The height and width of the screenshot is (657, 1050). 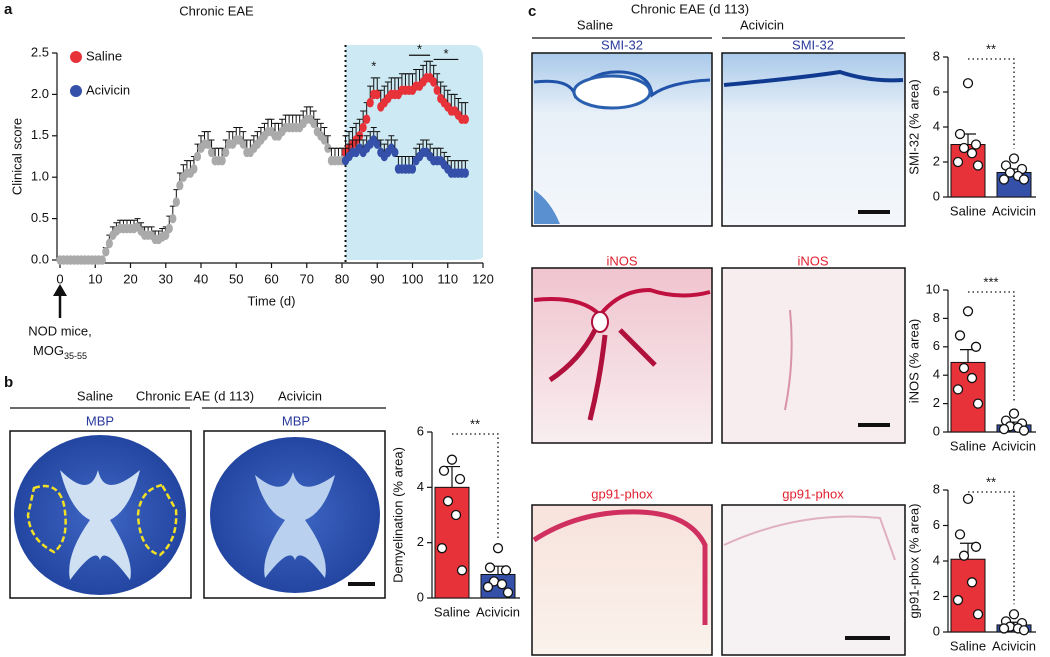 What do you see at coordinates (166, 278) in the screenshot?
I see `x-tick-label: 30` at bounding box center [166, 278].